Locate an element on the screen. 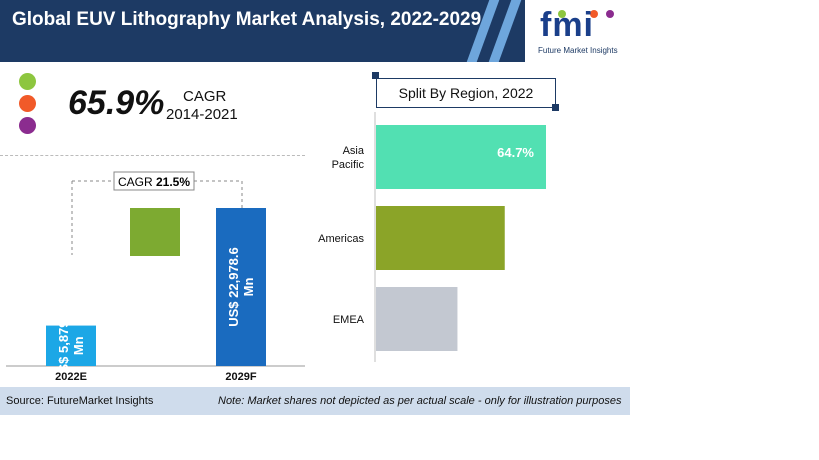 Image resolution: width=819 pixels, height=460 pixels. cagr-label: CAGR is located at coordinates (205, 96).